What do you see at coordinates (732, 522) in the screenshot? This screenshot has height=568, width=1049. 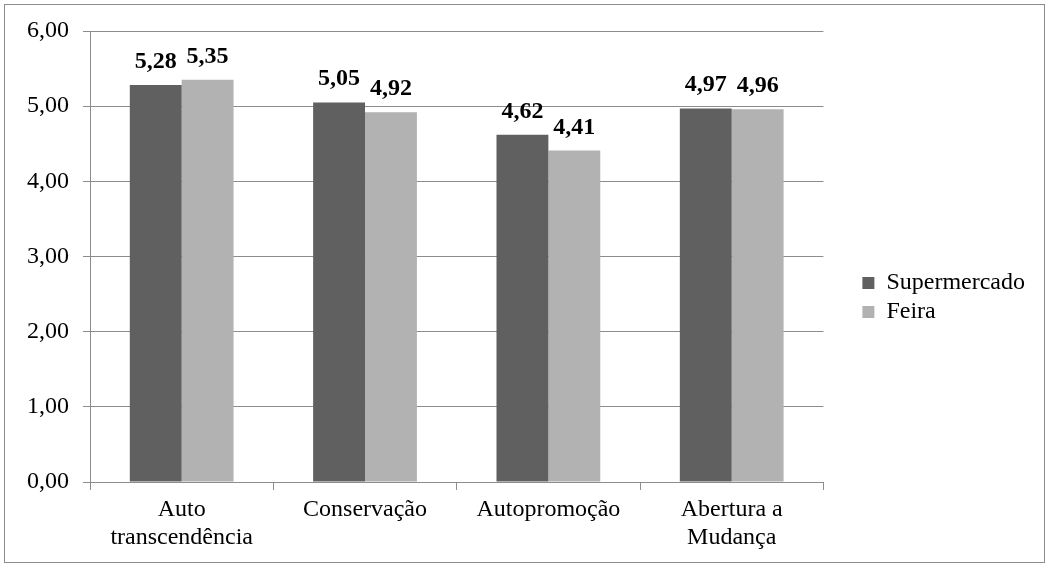 I see `x-tick-label: Abertura a Mudança` at bounding box center [732, 522].